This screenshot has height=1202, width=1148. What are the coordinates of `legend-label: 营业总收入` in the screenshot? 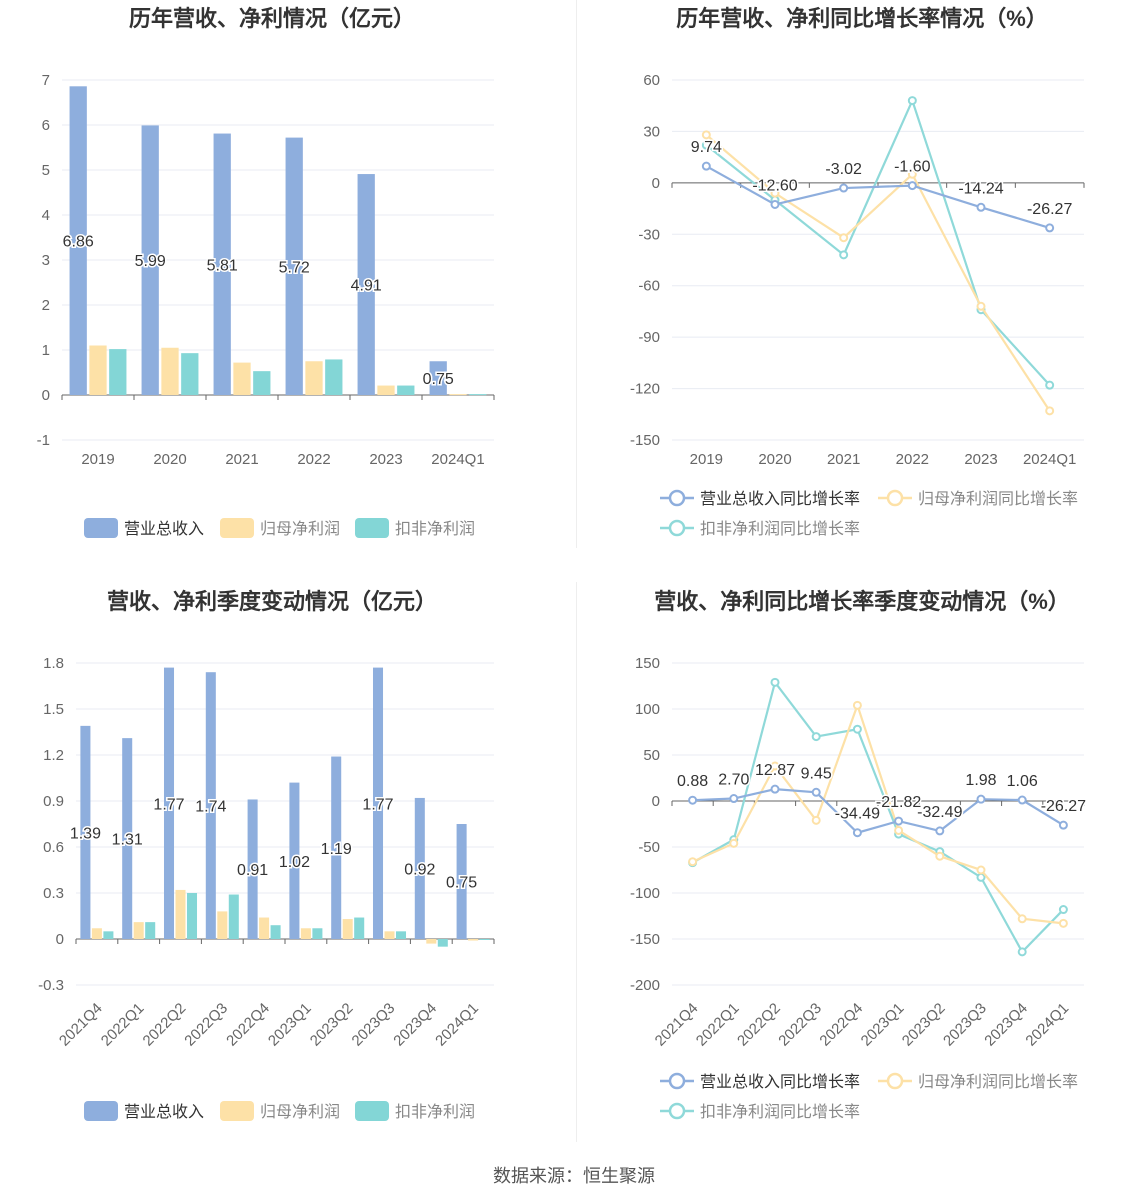 It's located at (164, 1112).